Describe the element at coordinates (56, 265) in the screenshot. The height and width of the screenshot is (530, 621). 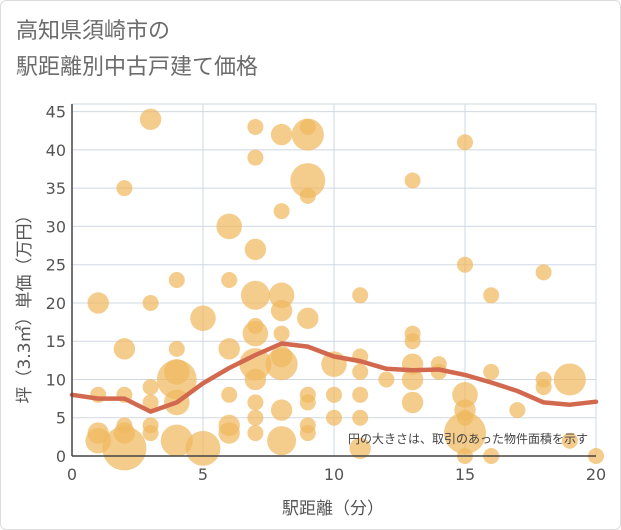
I see `y-tick-label: 25` at that location.